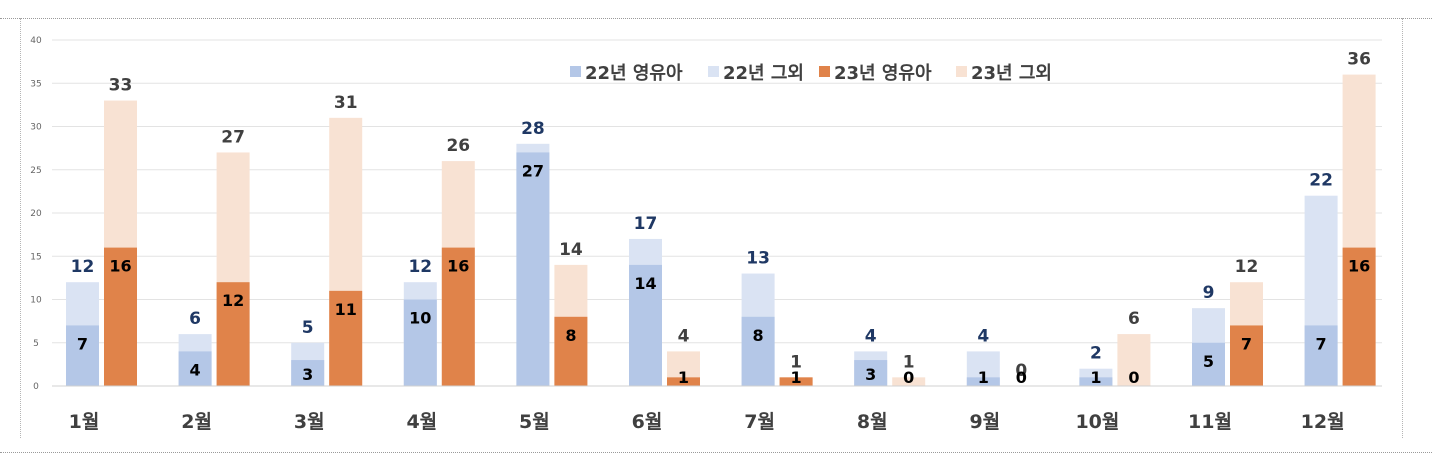  What do you see at coordinates (36, 41) in the screenshot?
I see `y-tick-label: 40` at bounding box center [36, 41].